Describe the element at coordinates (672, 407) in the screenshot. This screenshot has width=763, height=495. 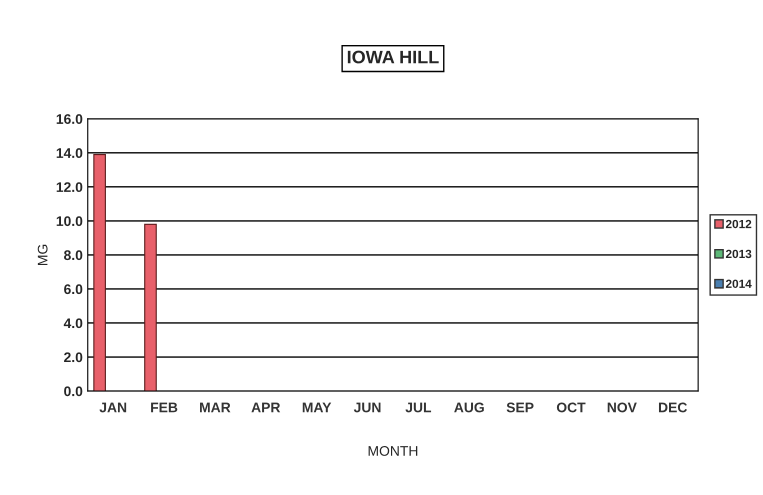
I see `x-tick-label: DEC` at that location.